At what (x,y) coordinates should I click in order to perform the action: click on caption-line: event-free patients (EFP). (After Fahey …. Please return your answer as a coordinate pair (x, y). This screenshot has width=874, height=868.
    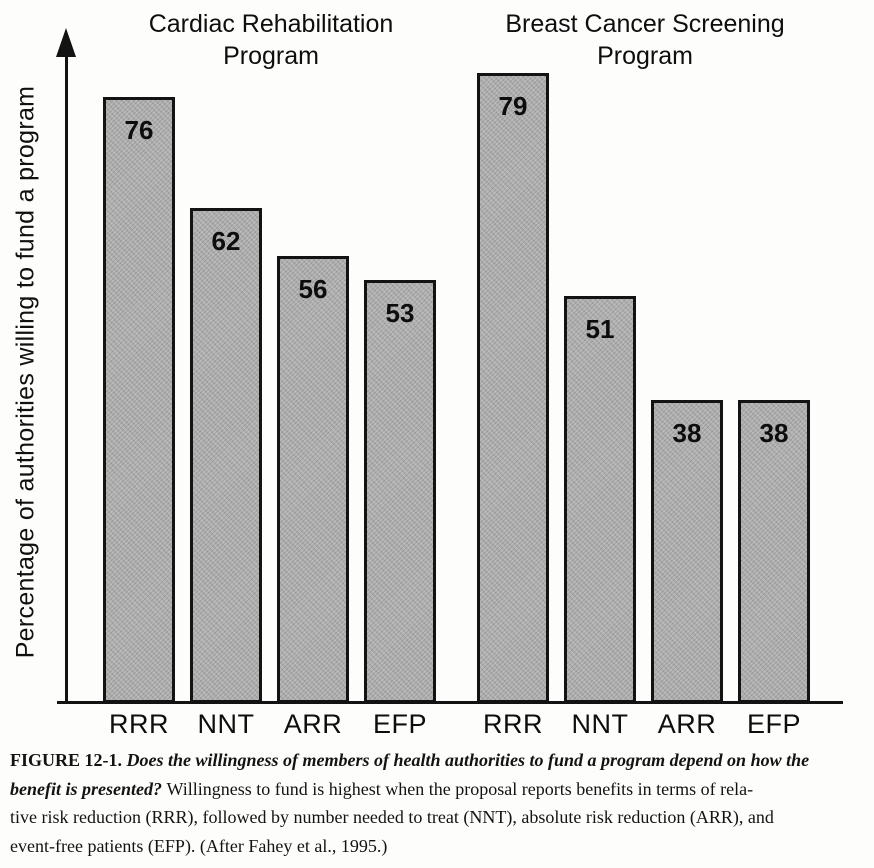
    Looking at the image, I should click on (436, 846).